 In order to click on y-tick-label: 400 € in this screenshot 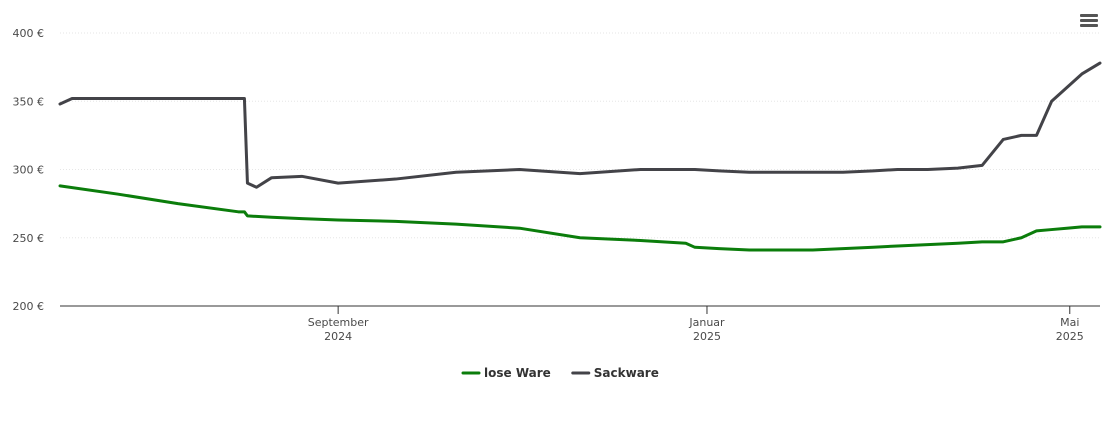, I will do `click(29, 33)`.